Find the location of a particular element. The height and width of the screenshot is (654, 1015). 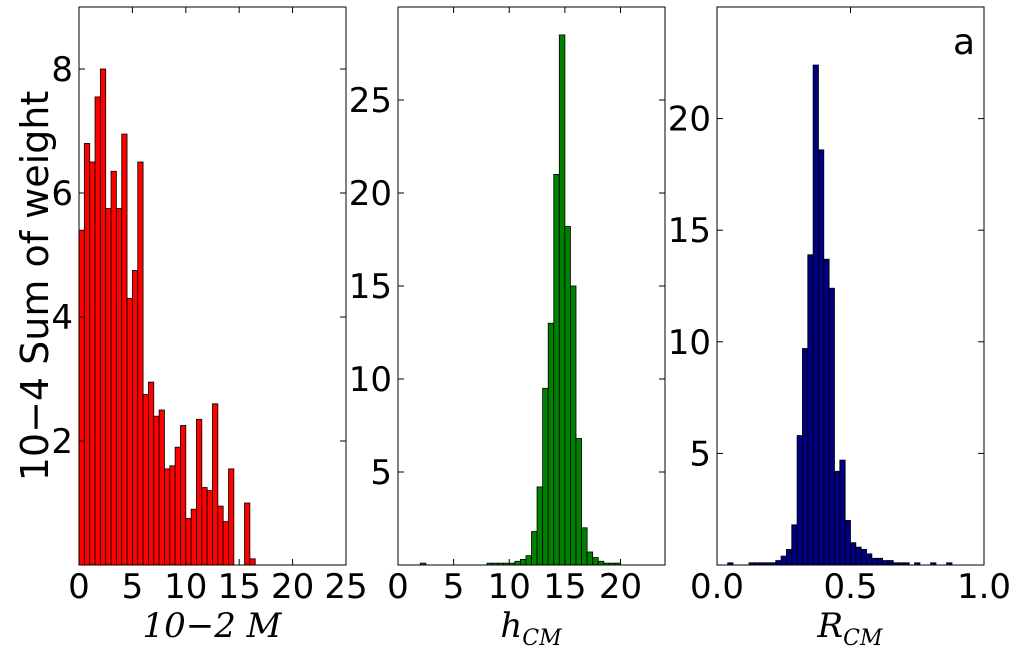

panel-hcm-xtick-label: 15 is located at coordinates (564, 587).